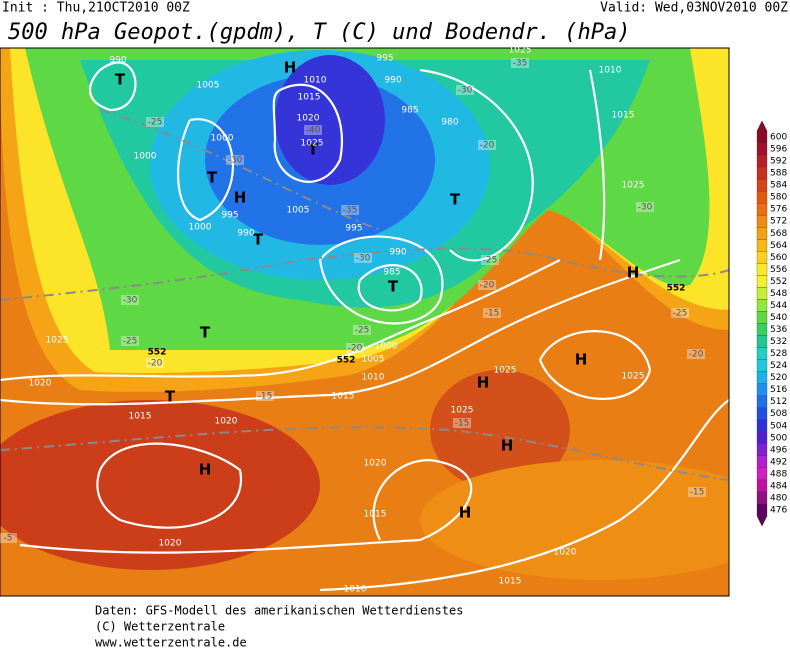 This screenshot has width=790, height=648. I want to click on colorbar-label: 584, so click(778, 186).